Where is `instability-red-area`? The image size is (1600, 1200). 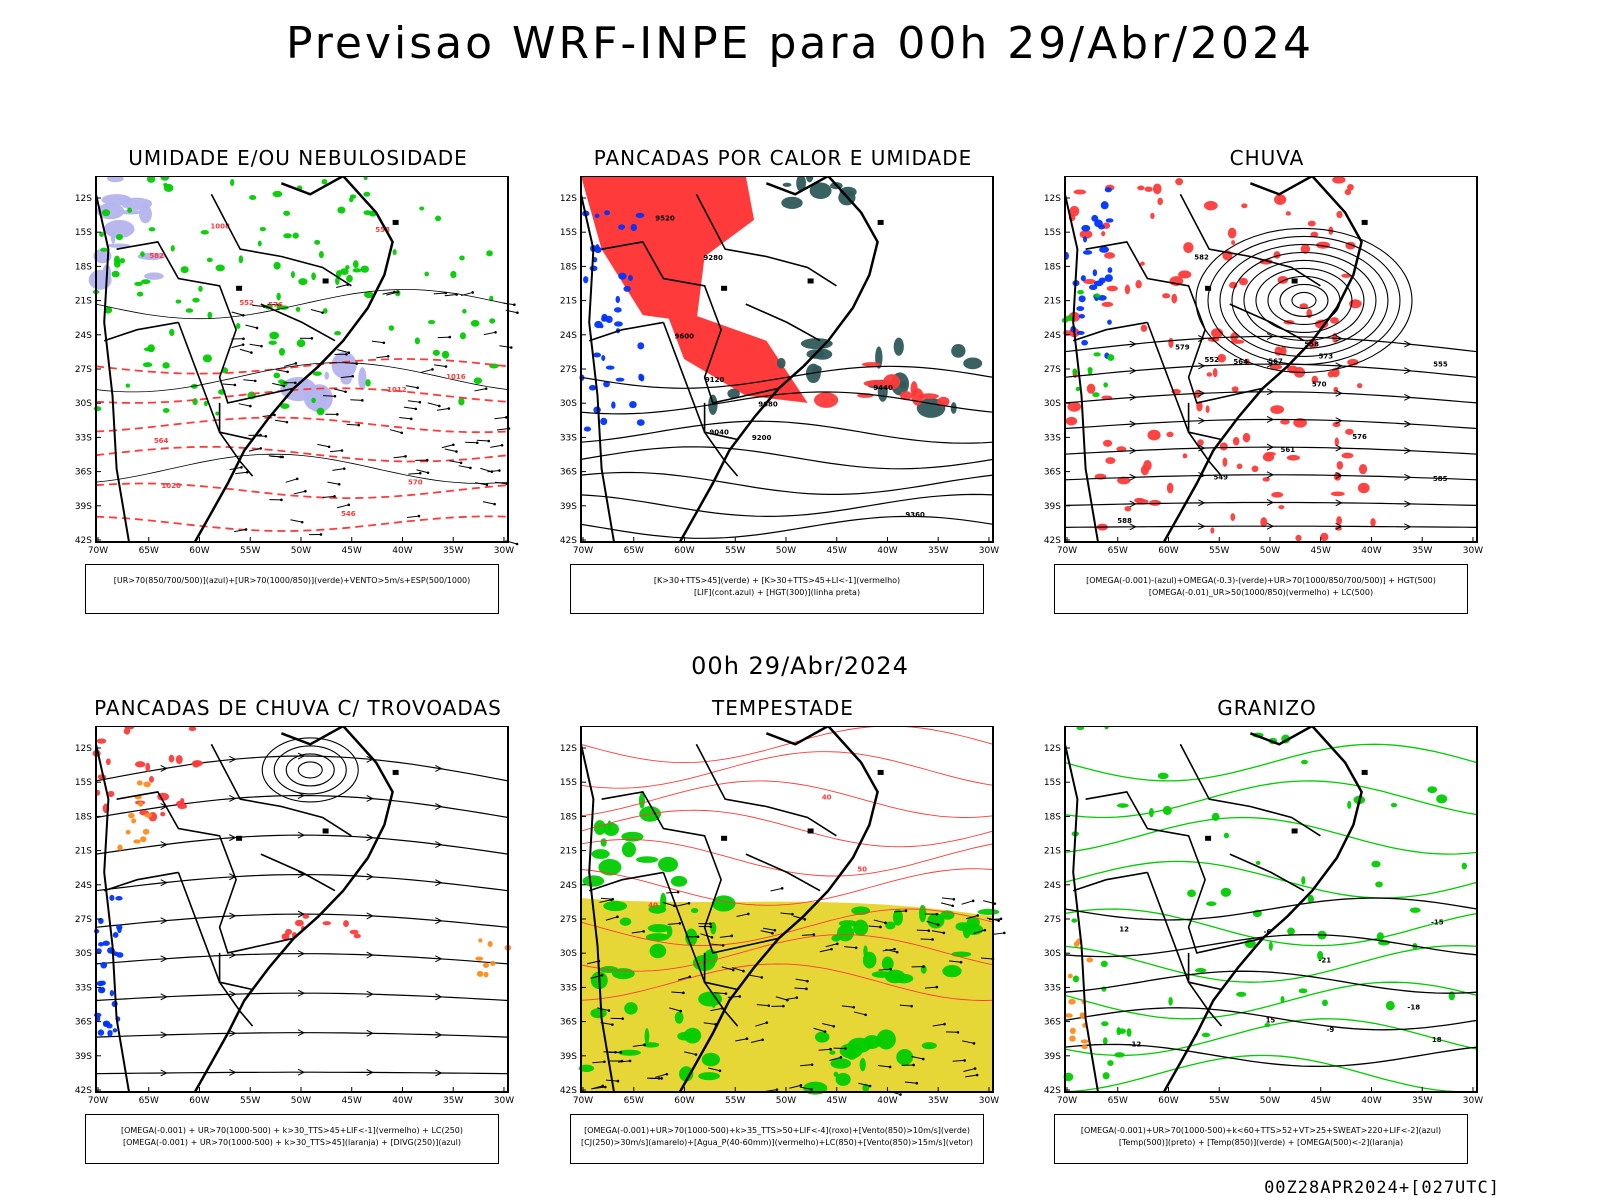
instability-red-area is located at coordinates (877, 383).